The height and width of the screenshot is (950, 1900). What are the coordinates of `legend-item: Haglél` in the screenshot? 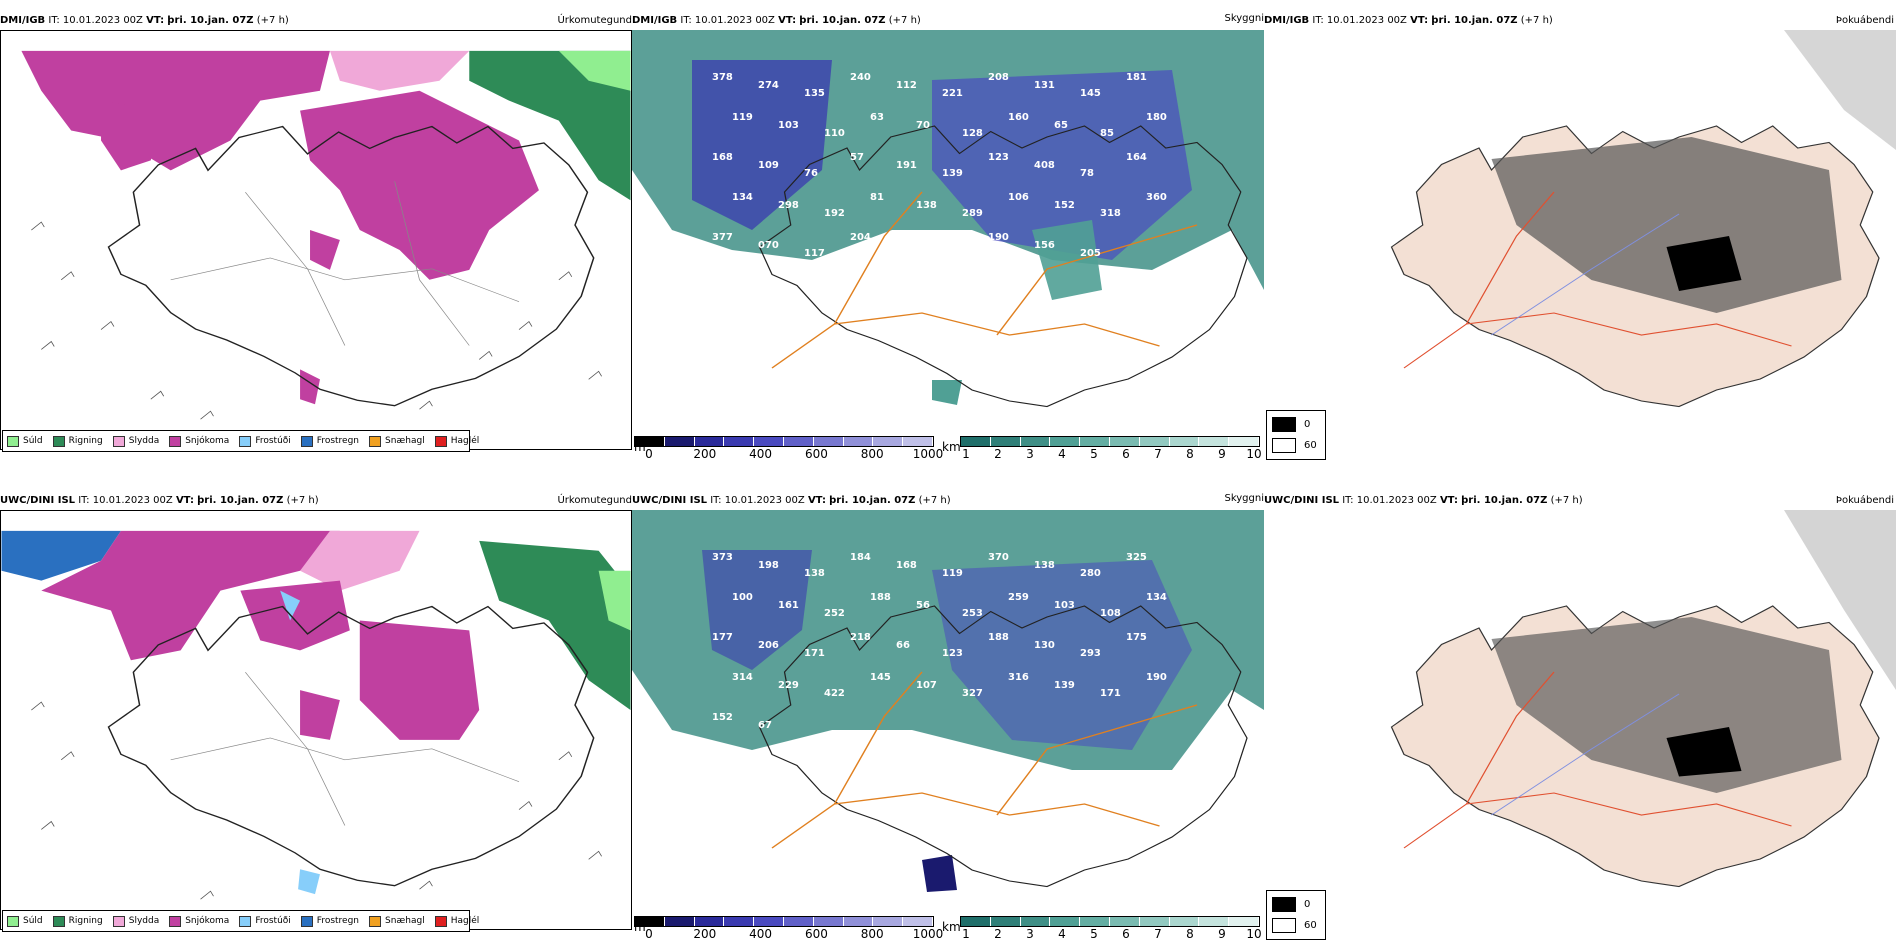 It's located at (456, 441).